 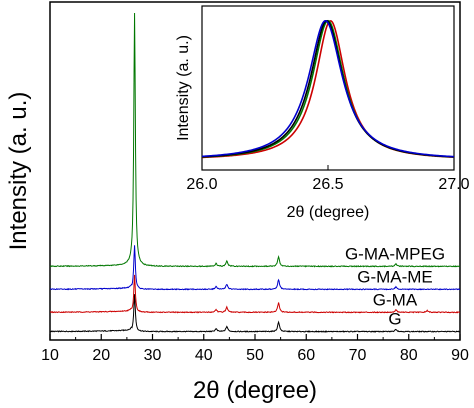 I want to click on main-x-tick-label: 40, so click(x=204, y=355).